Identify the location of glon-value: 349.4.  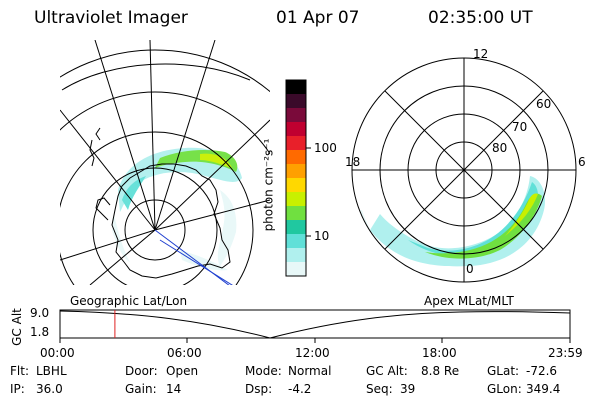
(543, 389).